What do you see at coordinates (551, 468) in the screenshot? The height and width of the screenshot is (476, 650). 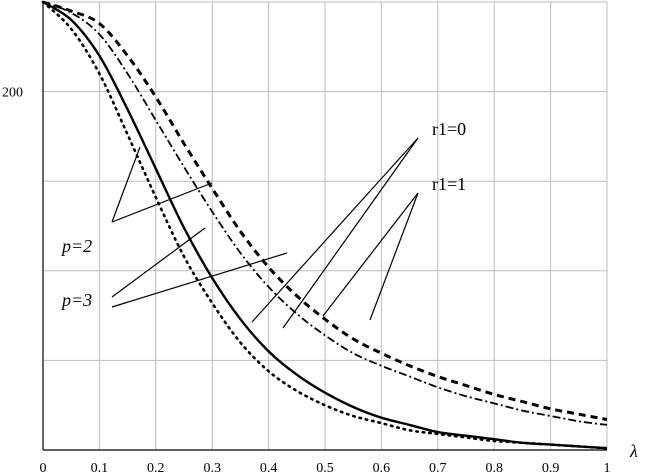 I see `x-tick-label-9: 0.9` at bounding box center [551, 468].